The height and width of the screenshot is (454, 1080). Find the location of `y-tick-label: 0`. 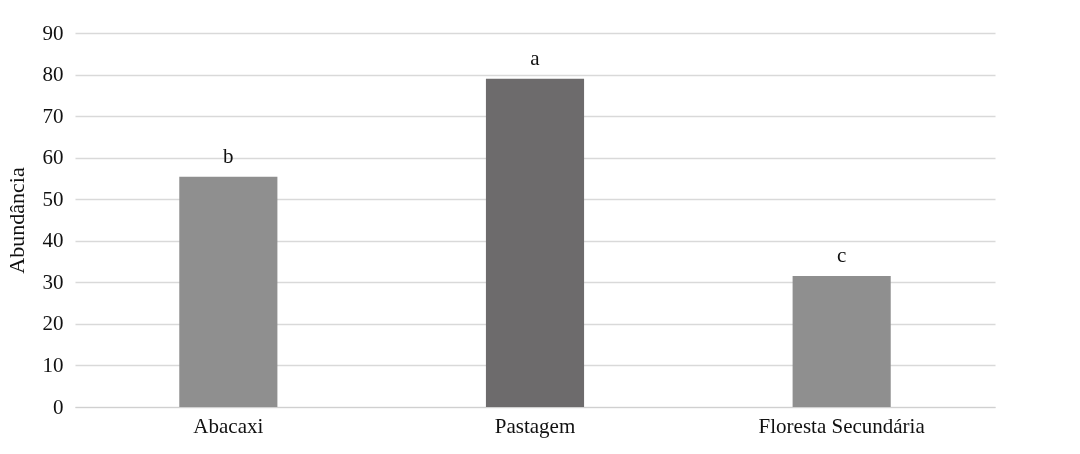

y-tick-label: 0 is located at coordinates (58, 406).